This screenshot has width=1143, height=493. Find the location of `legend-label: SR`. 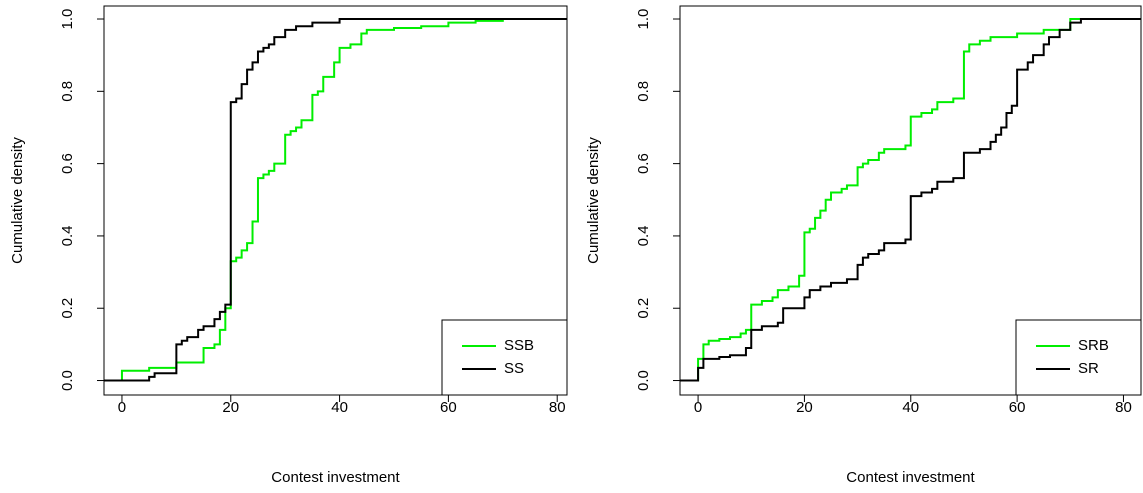

legend-label: SR is located at coordinates (1088, 368).